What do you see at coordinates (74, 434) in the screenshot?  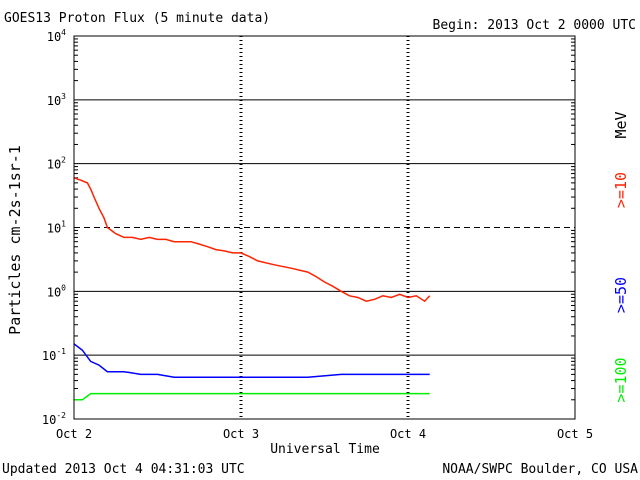 I see `x-tick-label: Oct 2` at bounding box center [74, 434].